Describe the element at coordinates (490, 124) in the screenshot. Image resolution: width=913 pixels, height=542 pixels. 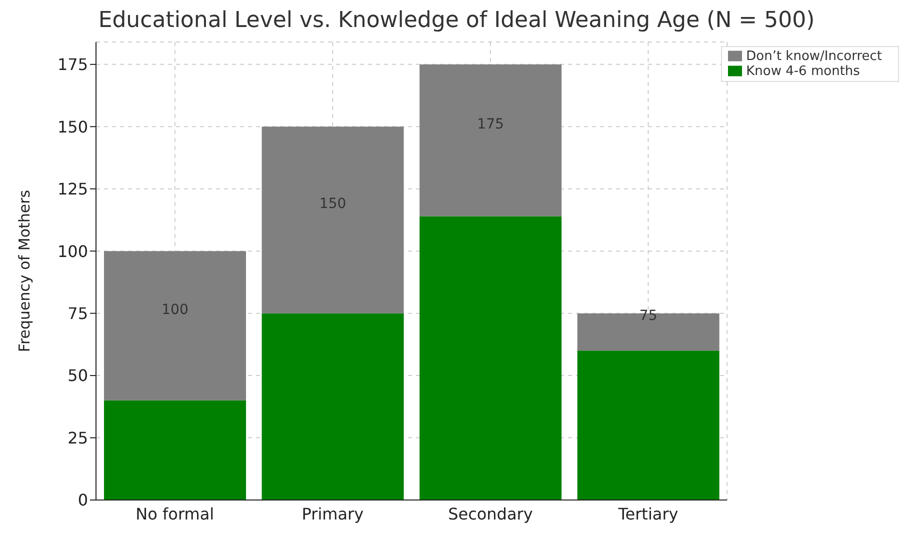
I see `total-label: 175` at that location.